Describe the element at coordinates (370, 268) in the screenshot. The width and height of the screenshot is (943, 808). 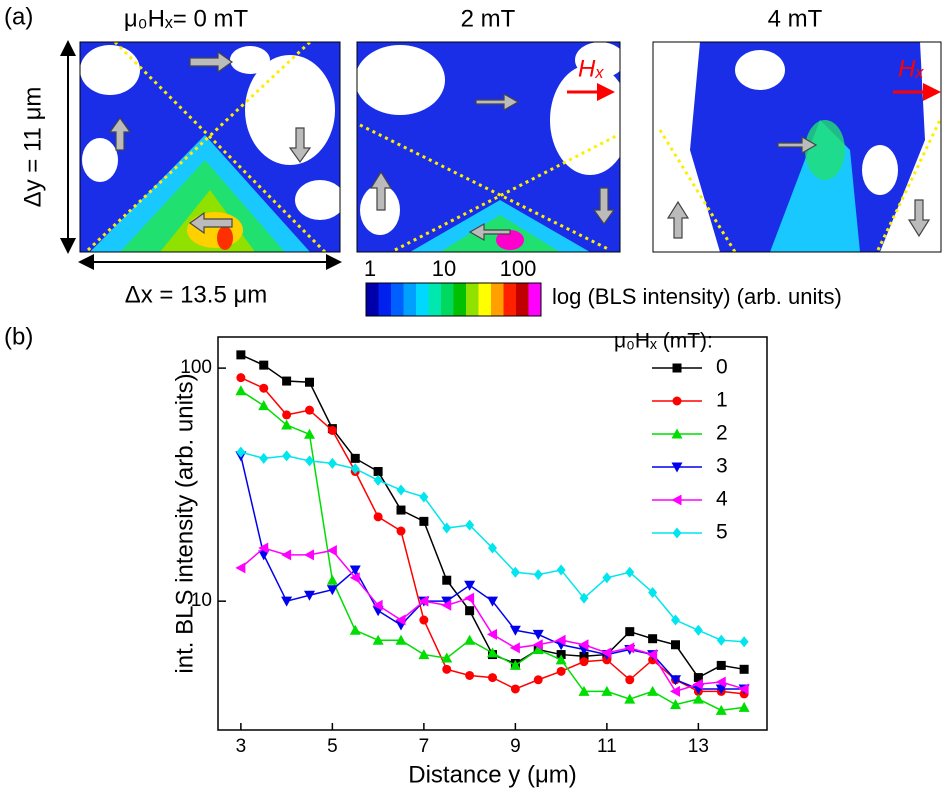
I see `colorbar-tick-label: 1` at that location.